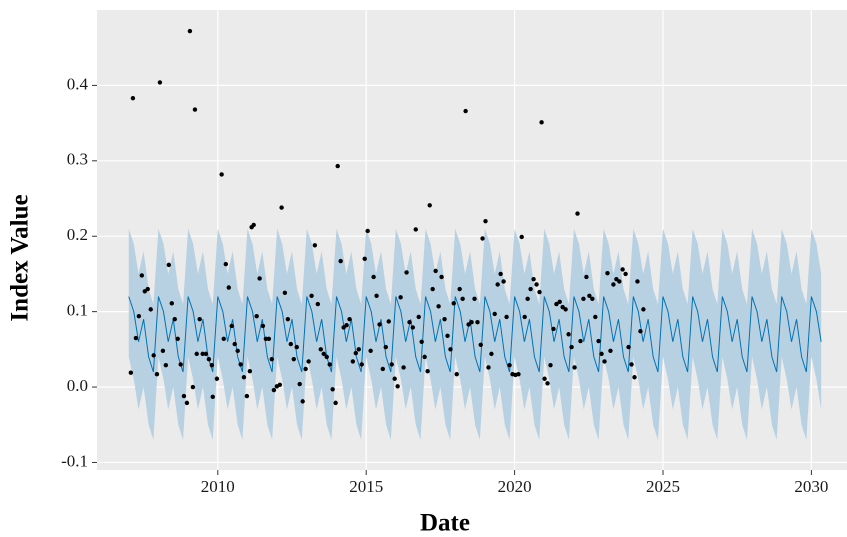  Describe the element at coordinates (77, 385) in the screenshot. I see `y-tick-label: 0.0` at that location.